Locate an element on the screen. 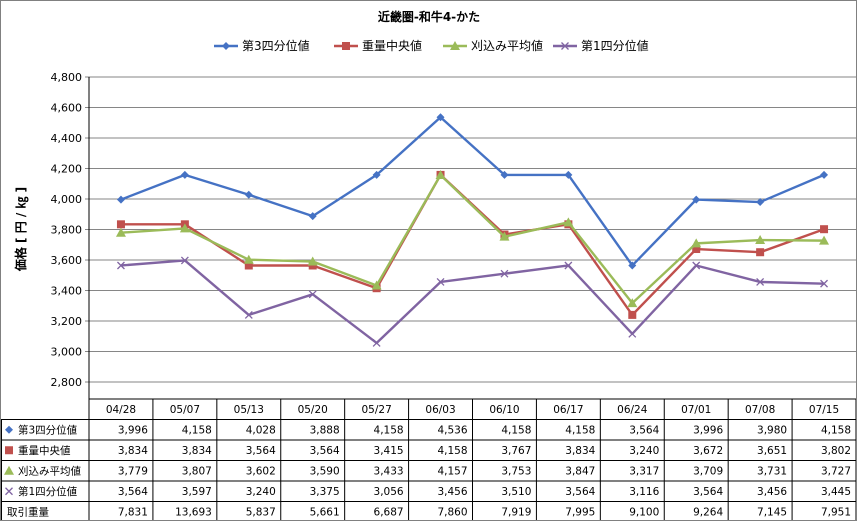  data-label: 3,116 is located at coordinates (644, 492).